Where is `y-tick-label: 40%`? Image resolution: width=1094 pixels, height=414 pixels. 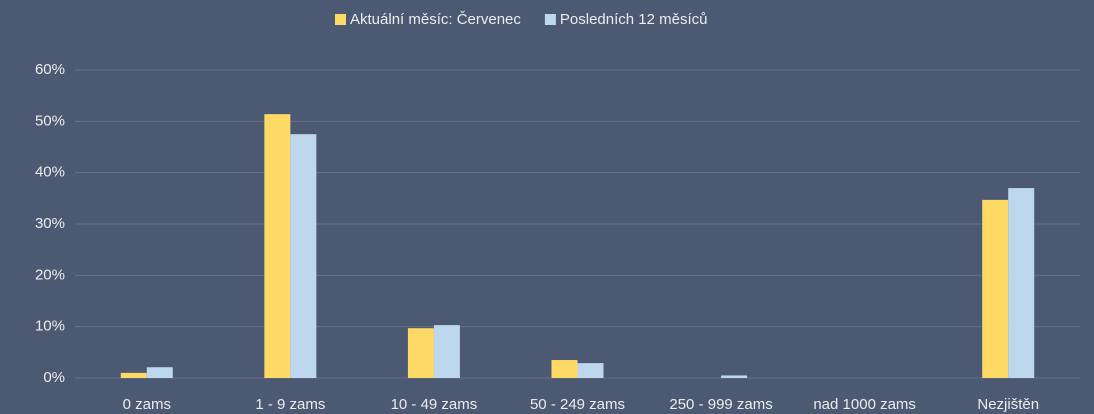 y-tick-label: 40% is located at coordinates (50, 172).